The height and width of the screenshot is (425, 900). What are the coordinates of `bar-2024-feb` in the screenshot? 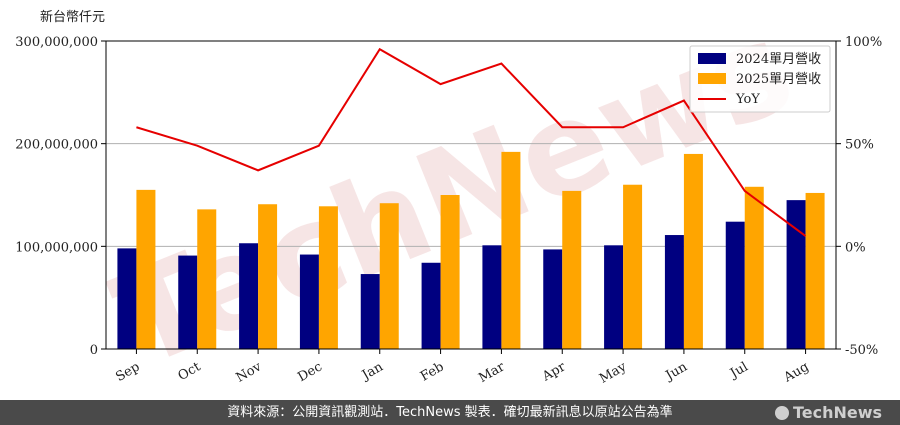 It's located at (431, 305).